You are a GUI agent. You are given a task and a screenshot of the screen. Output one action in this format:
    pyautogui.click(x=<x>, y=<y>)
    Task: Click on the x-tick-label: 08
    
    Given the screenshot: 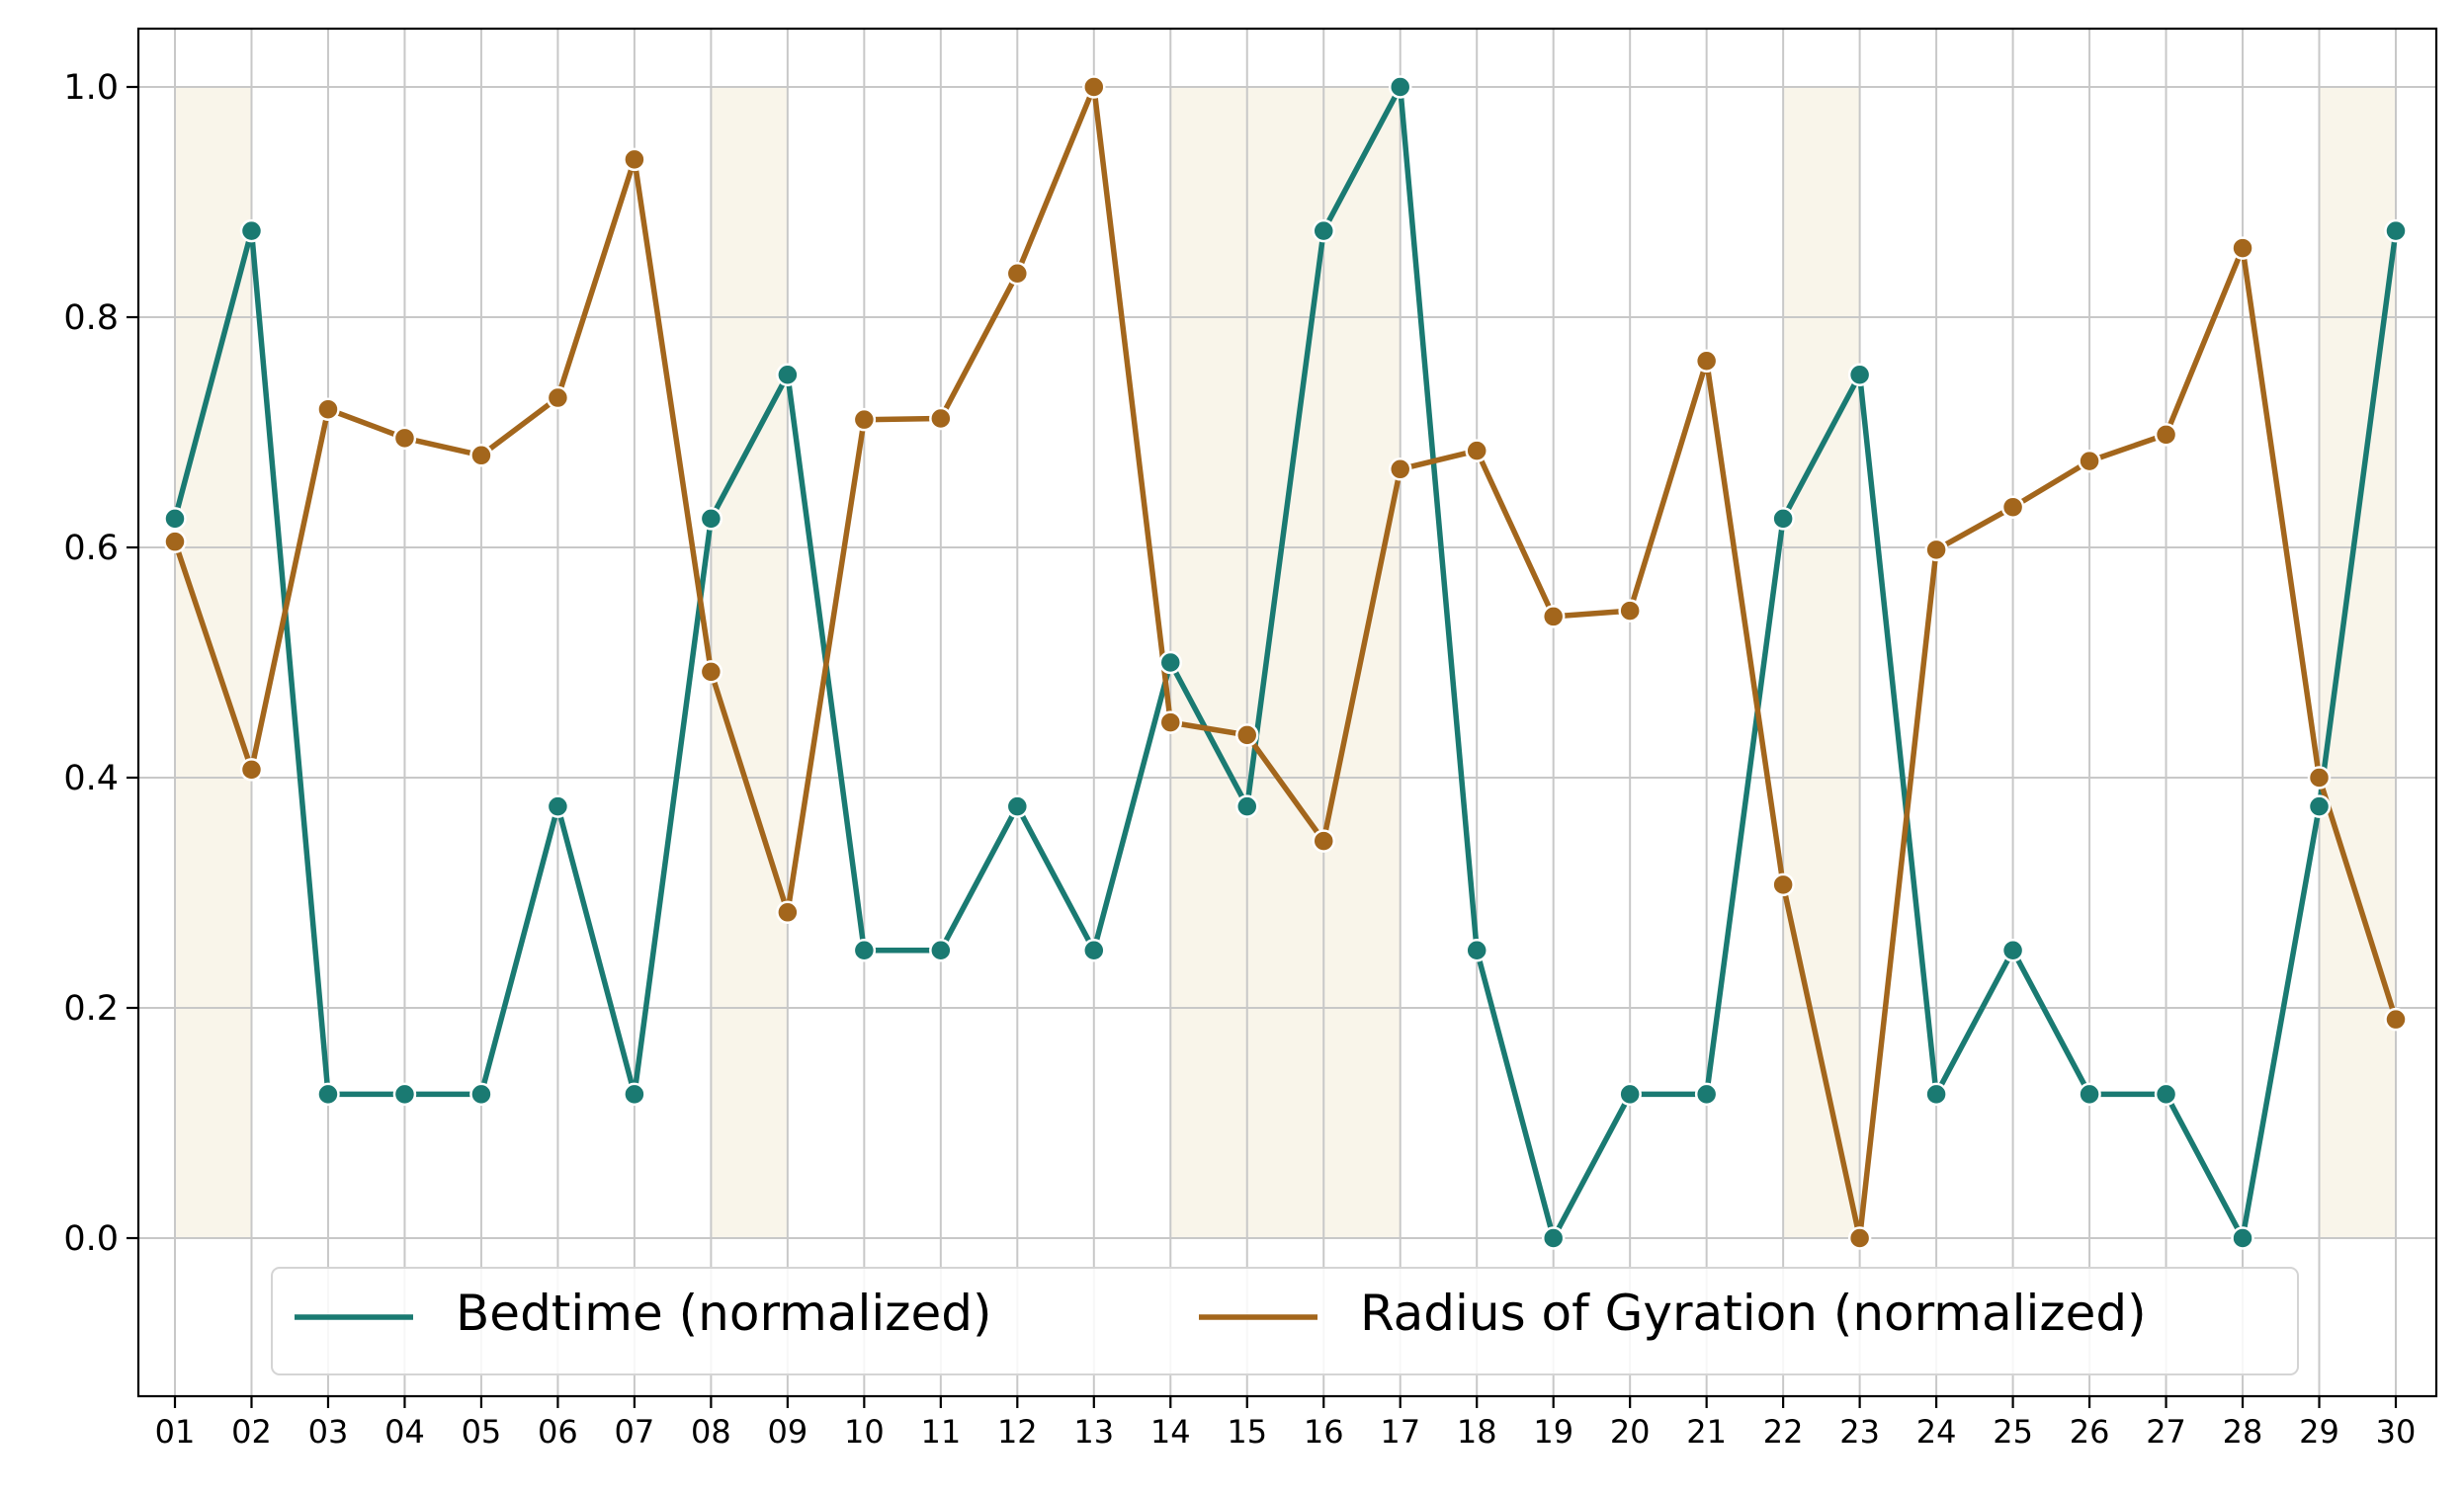 What is the action you would take?
    pyautogui.click(x=711, y=1432)
    